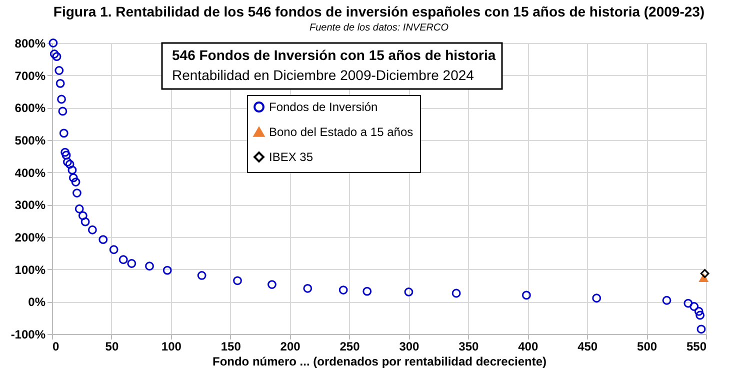  Describe the element at coordinates (30, 75) in the screenshot. I see `y-tick-label: 700%` at that location.